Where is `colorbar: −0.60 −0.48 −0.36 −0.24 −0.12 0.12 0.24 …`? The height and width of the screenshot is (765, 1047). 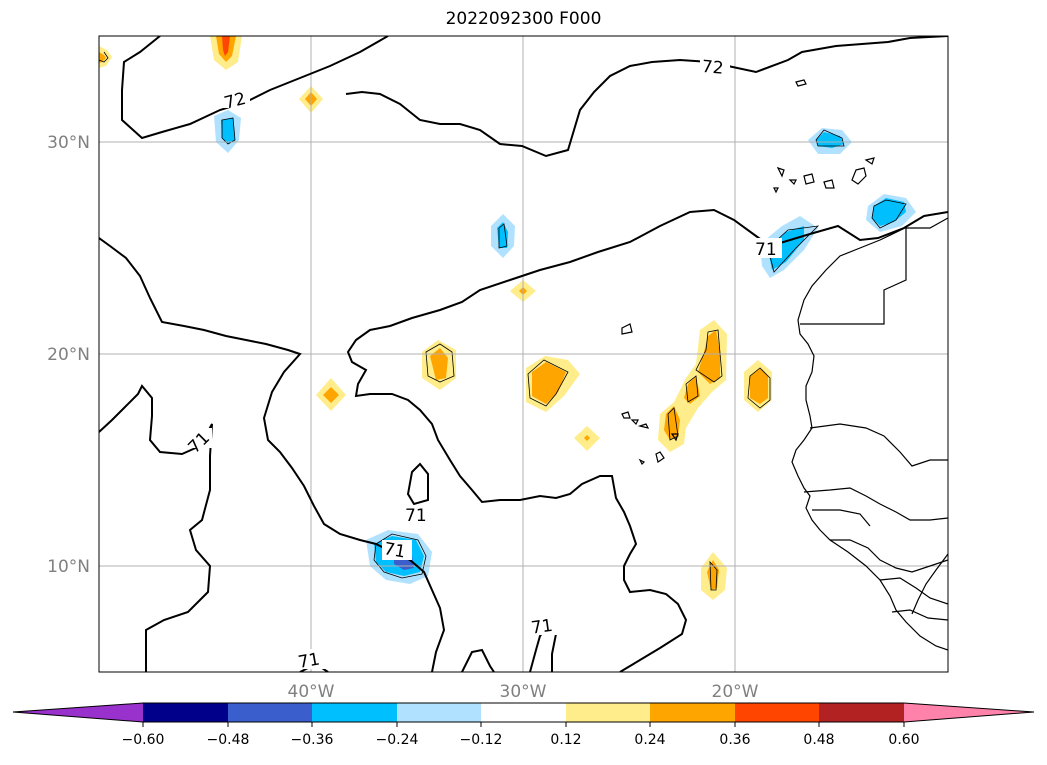 colorbar: −0.60 −0.48 −0.36 −0.24 −0.12 0.12 0.24 … is located at coordinates (523, 725).